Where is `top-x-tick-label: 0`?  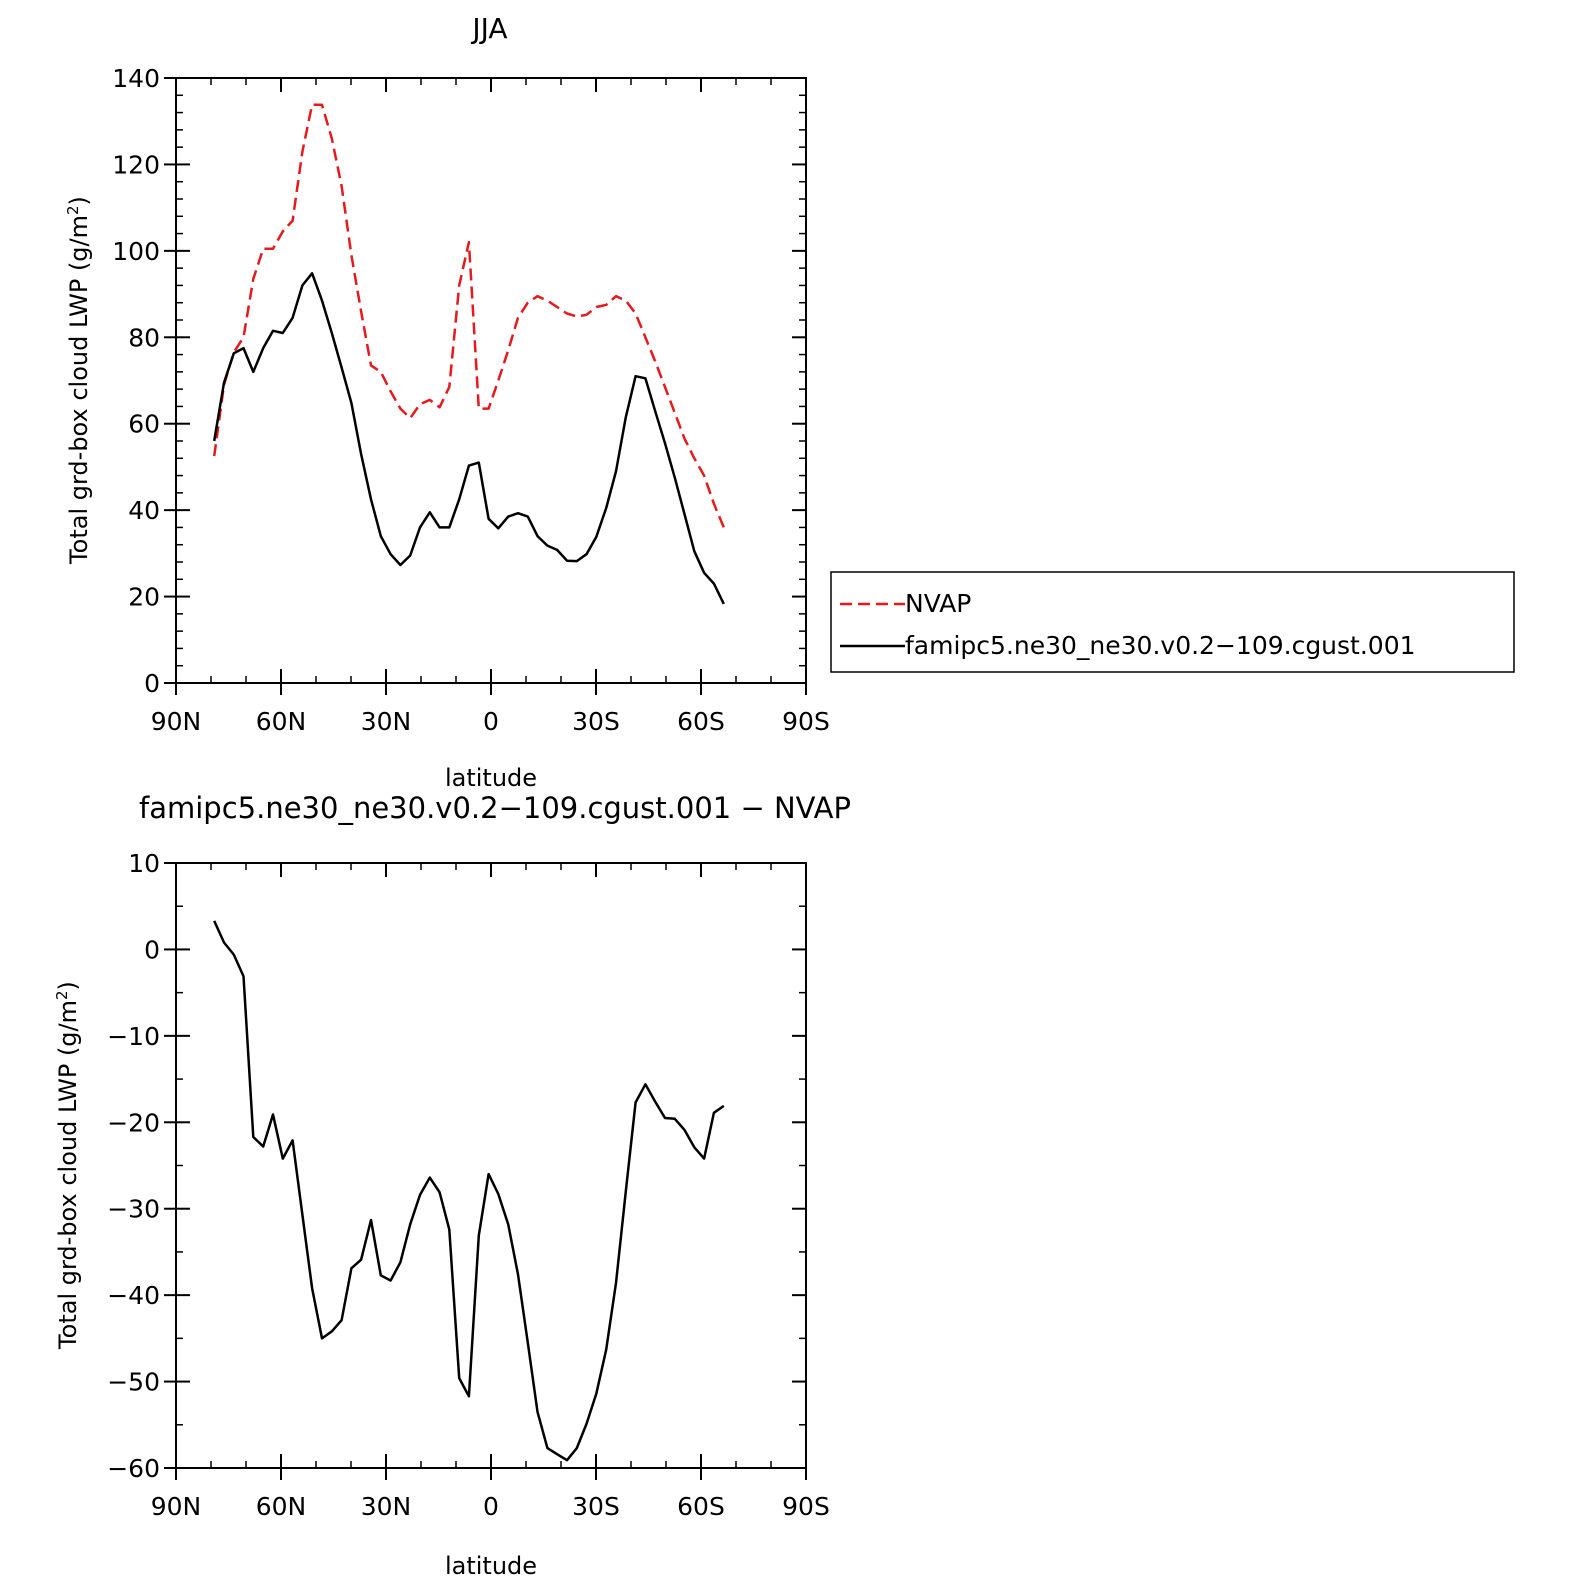
top-x-tick-label: 0 is located at coordinates (491, 721).